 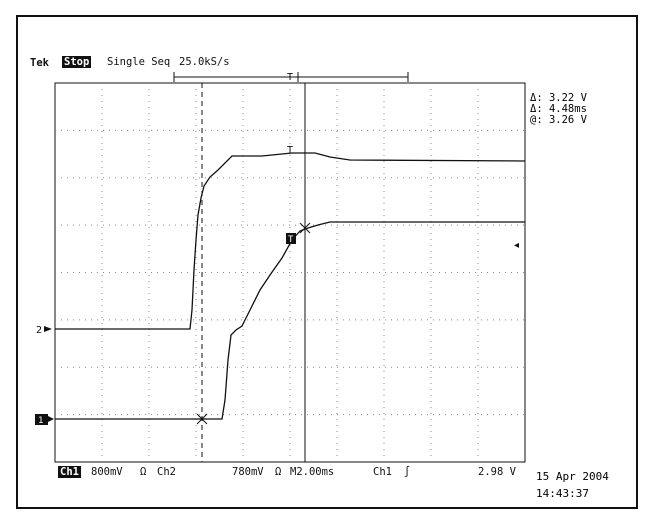 What do you see at coordinates (562, 493) in the screenshot?
I see `time-label: 14:43:37` at bounding box center [562, 493].